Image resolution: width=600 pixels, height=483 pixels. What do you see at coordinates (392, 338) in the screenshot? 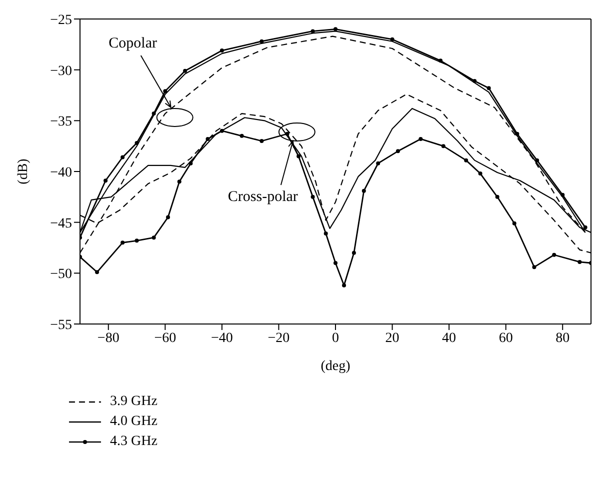
I see `x-tick-label: 20` at bounding box center [392, 338].